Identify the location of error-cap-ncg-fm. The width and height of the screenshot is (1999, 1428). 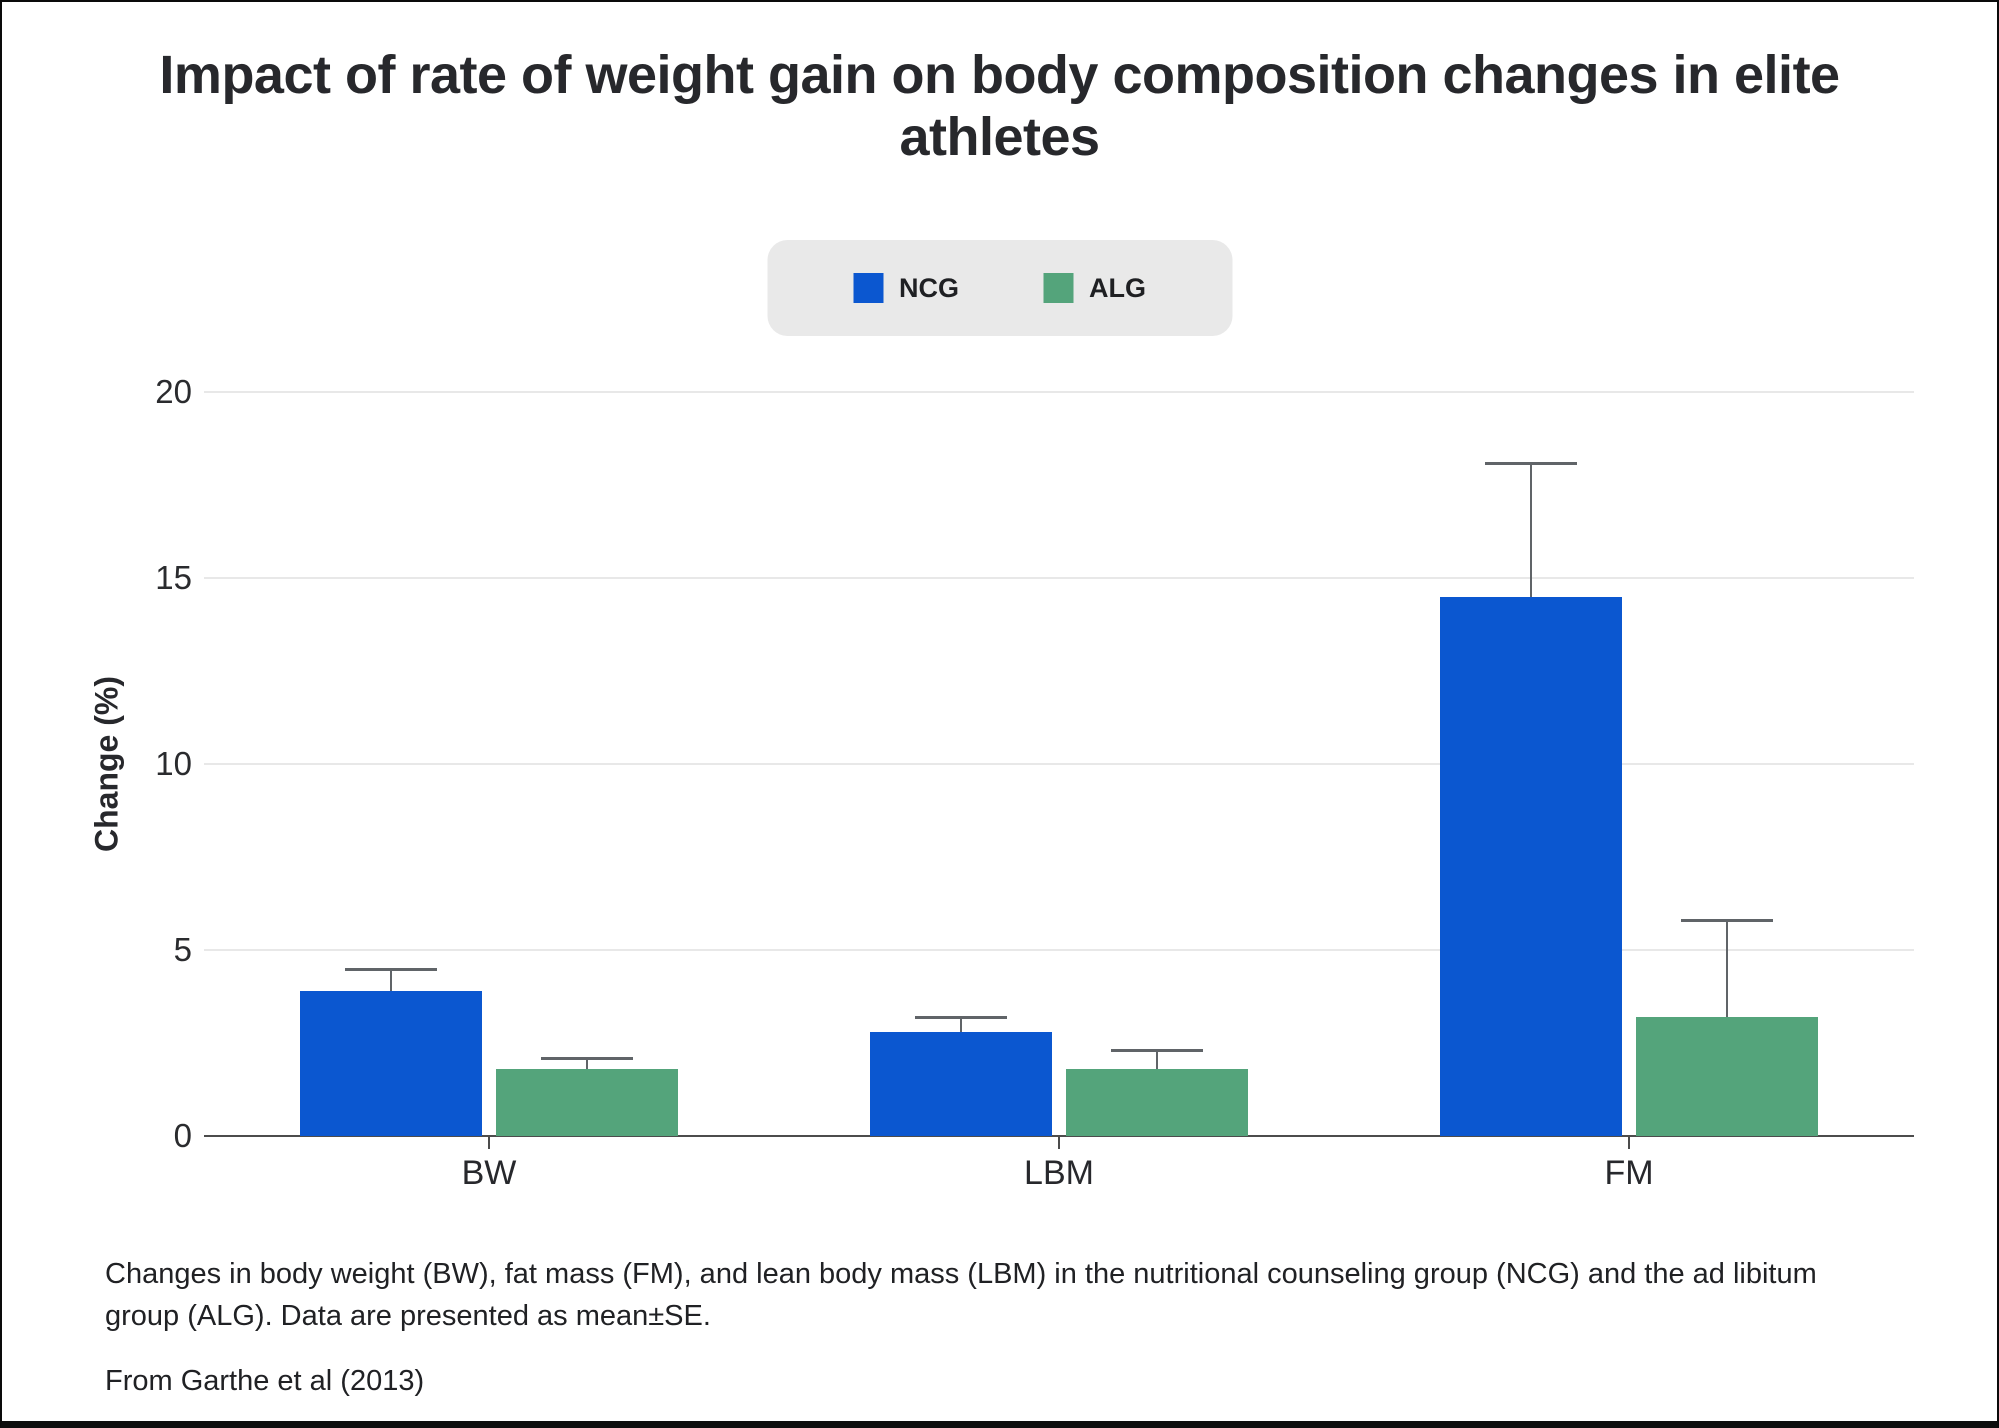
(1531, 463).